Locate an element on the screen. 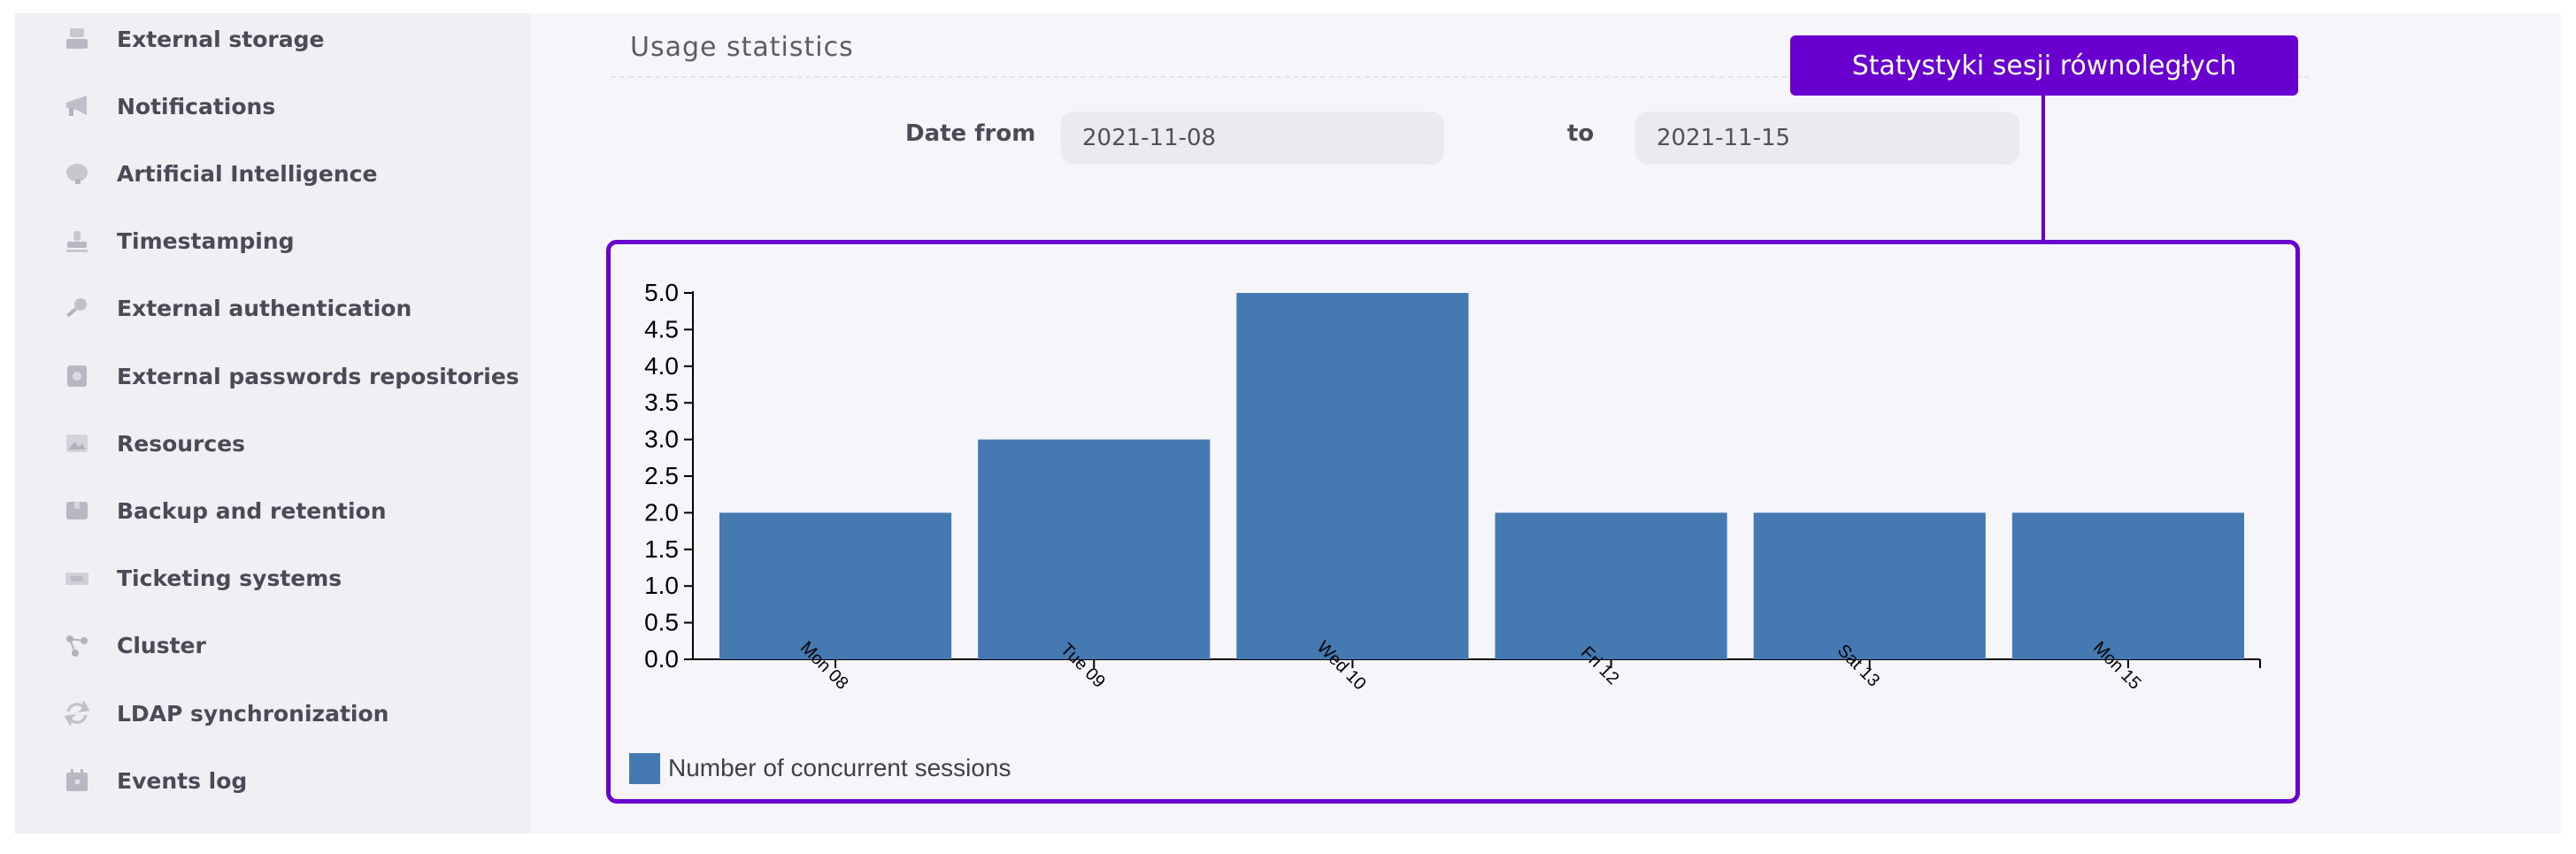  sidebar-item-external-storage: External storage is located at coordinates (258, 38).